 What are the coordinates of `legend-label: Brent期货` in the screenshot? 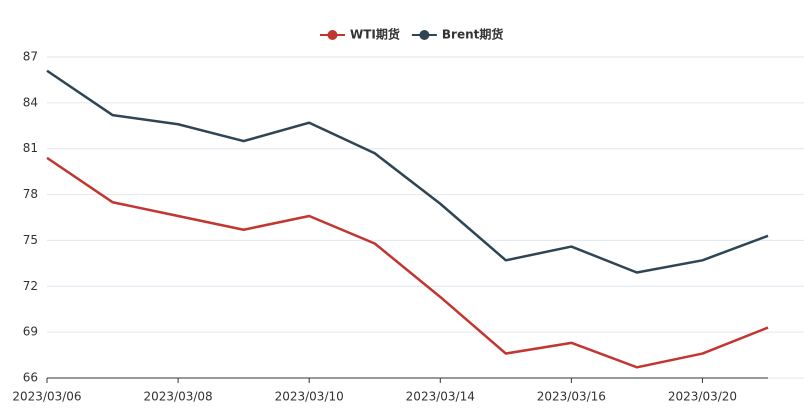 It's located at (472, 34).